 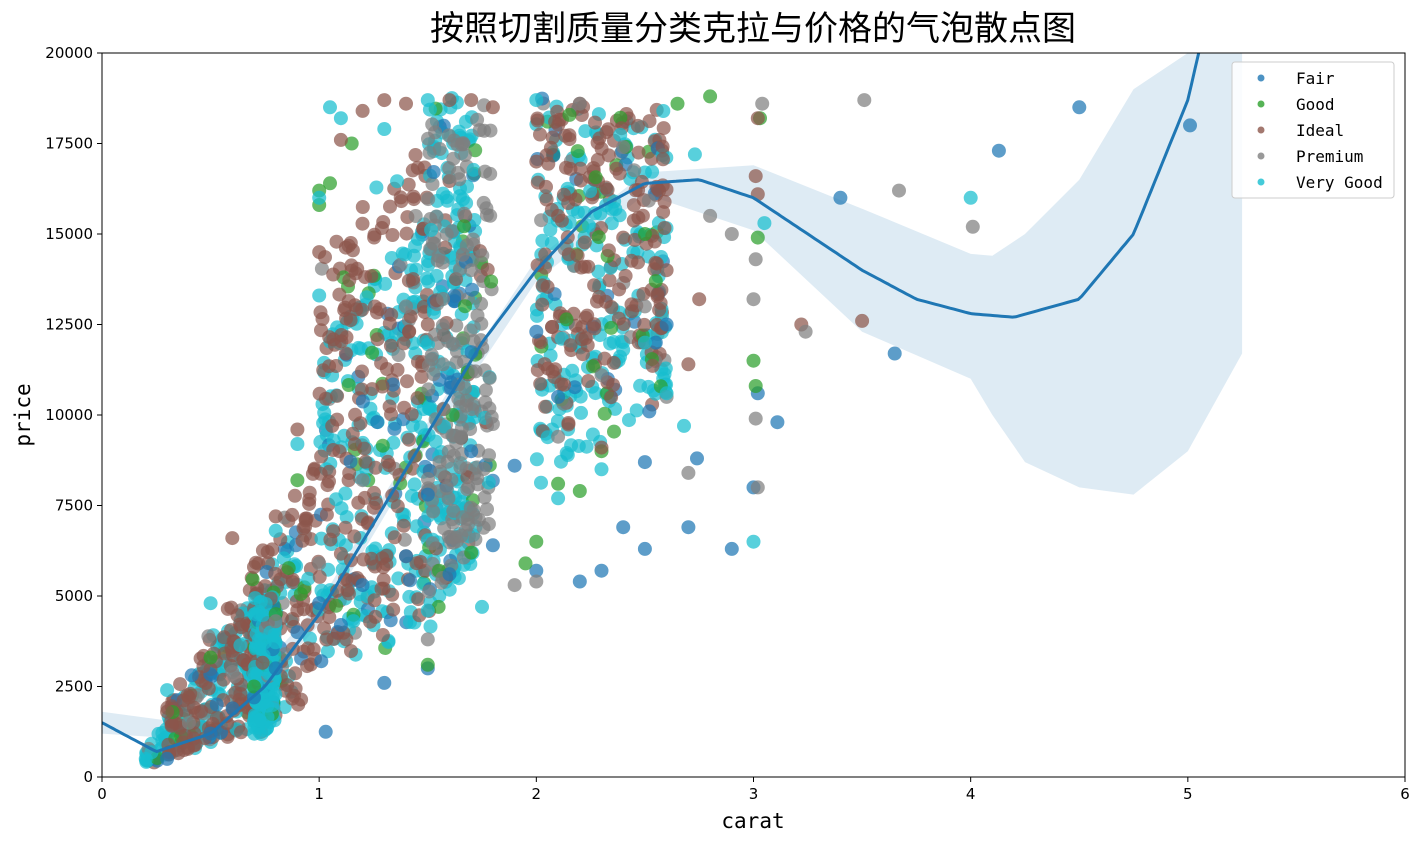 What do you see at coordinates (1313, 130) in the screenshot?
I see `legend: Fair Good Ideal Premium Very Good` at bounding box center [1313, 130].